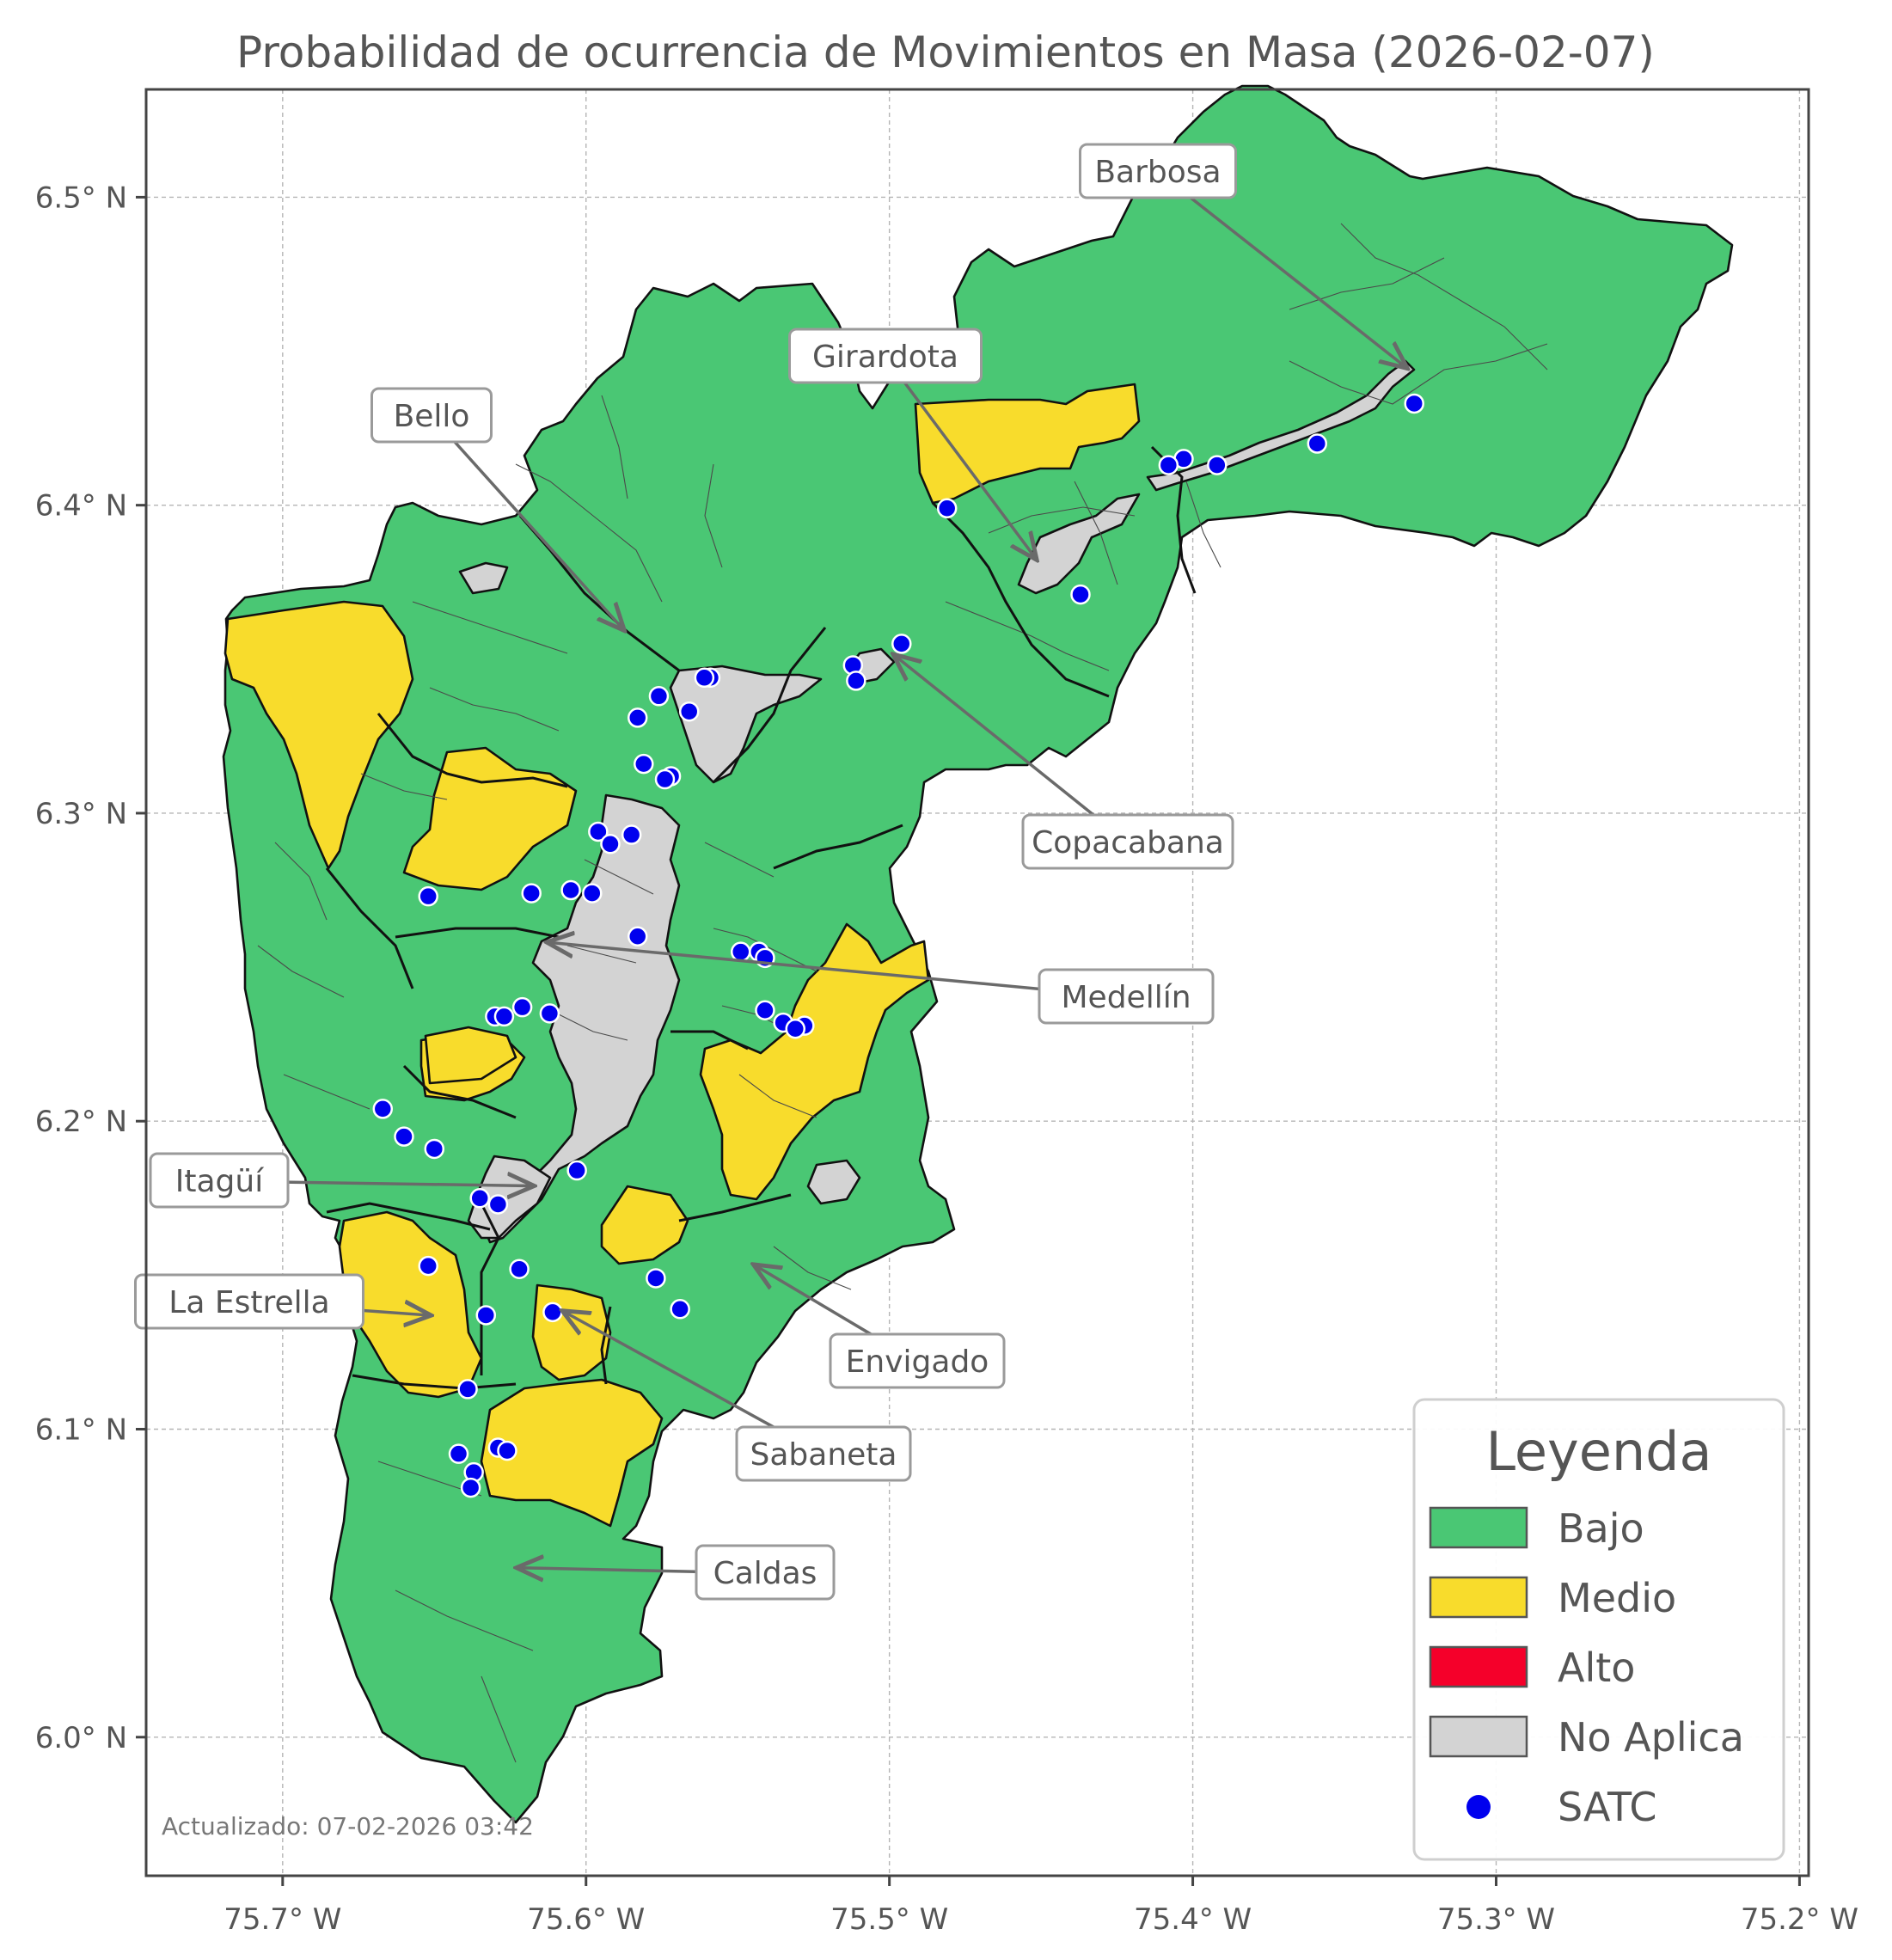 This screenshot has width=1892, height=1960. I want to click on region-medio-caldas, so click(572, 1453).